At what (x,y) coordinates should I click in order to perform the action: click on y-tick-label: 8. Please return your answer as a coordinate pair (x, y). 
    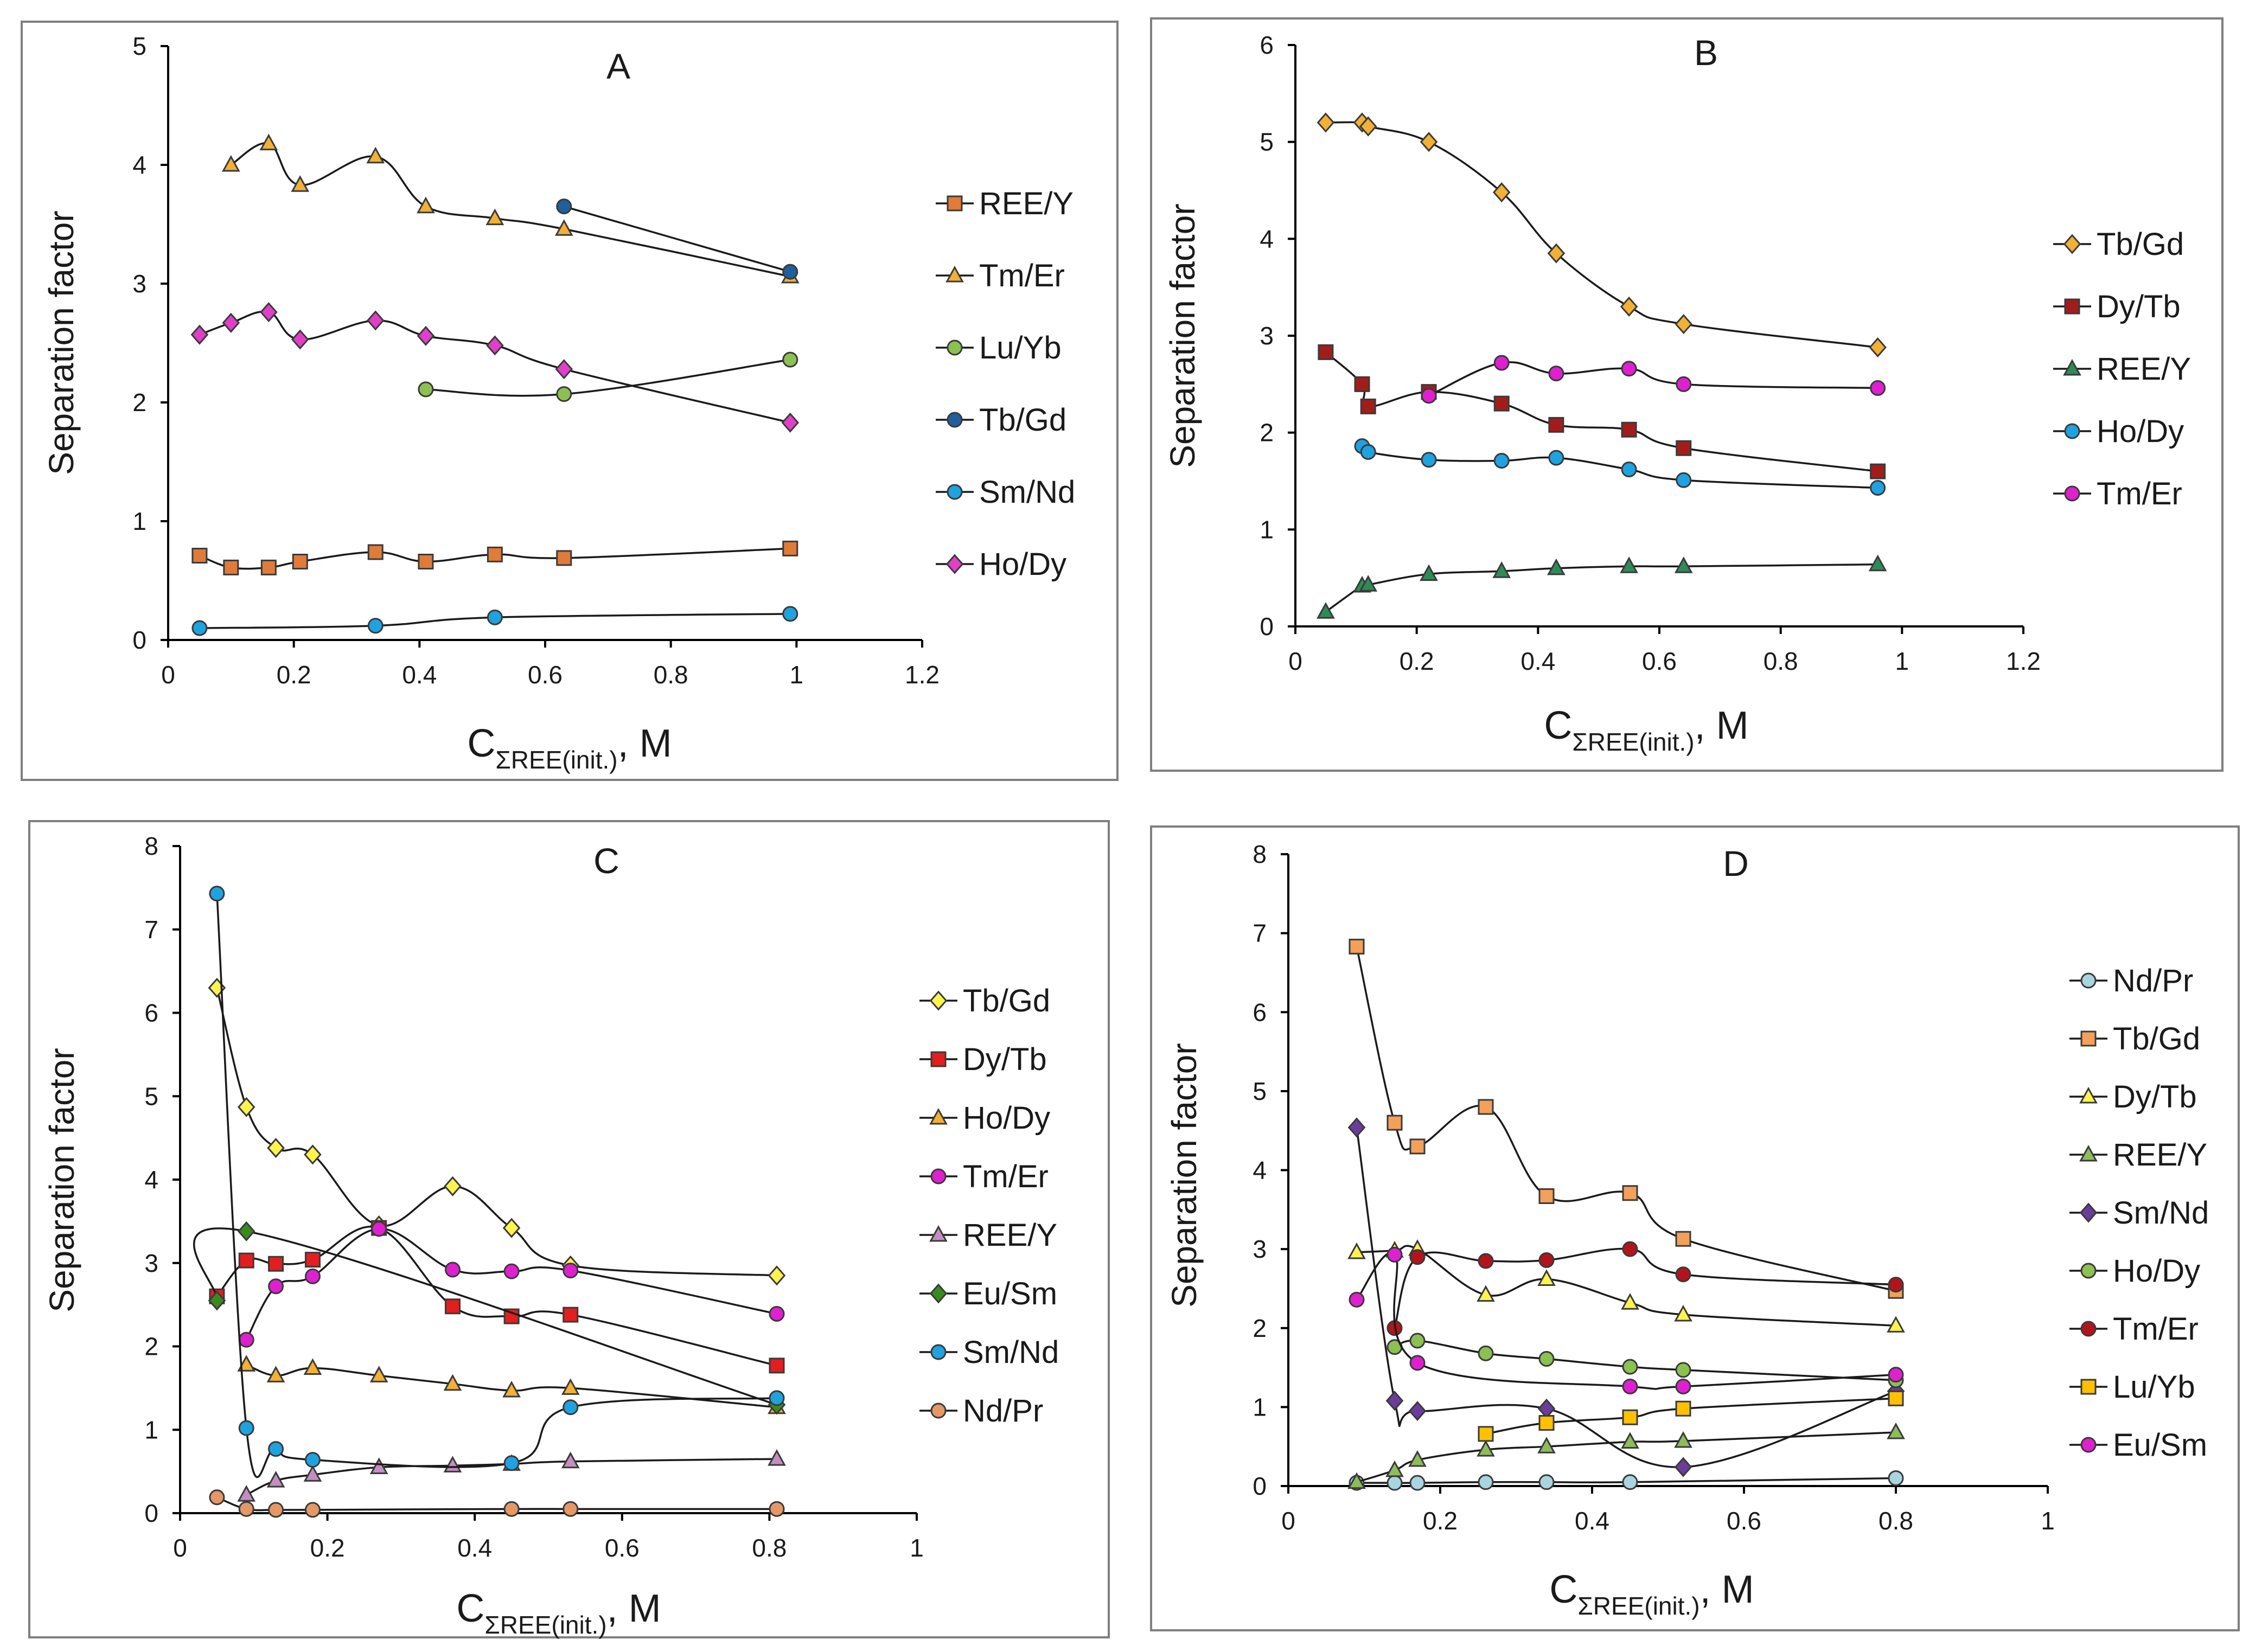
    Looking at the image, I should click on (151, 846).